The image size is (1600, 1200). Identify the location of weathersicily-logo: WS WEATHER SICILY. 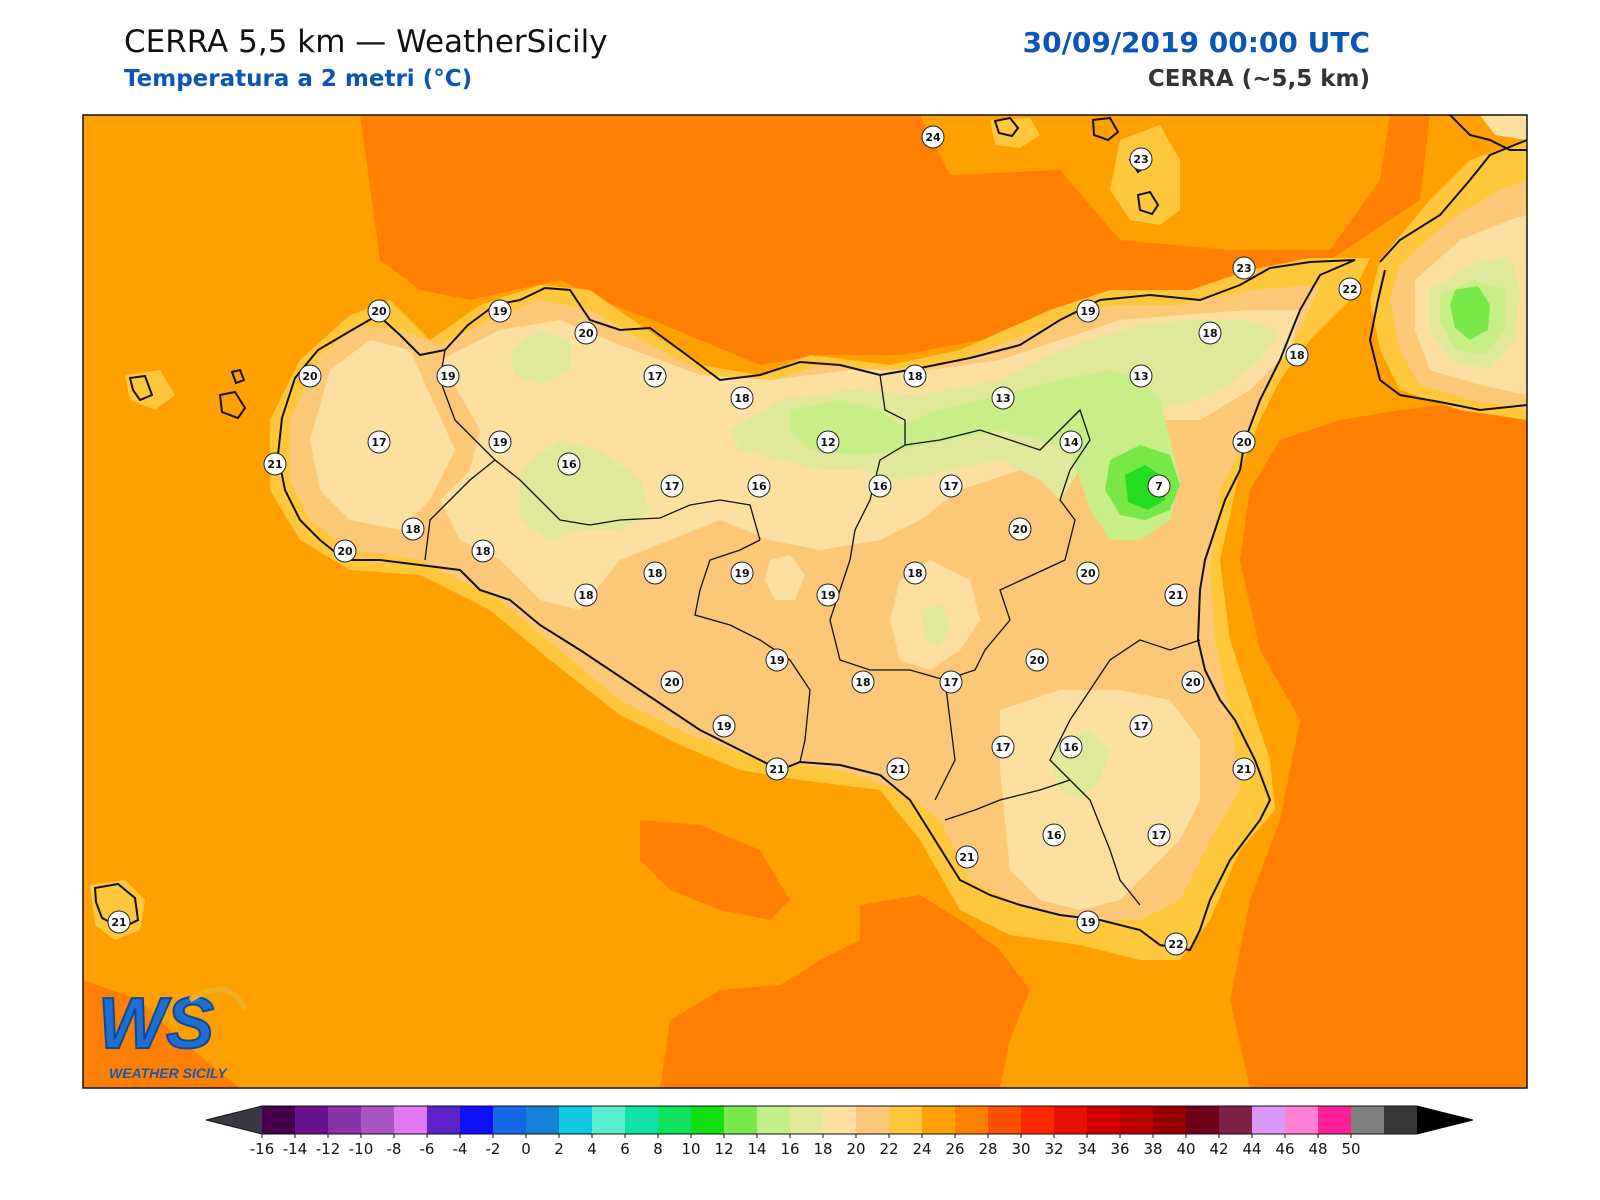
(172, 1032).